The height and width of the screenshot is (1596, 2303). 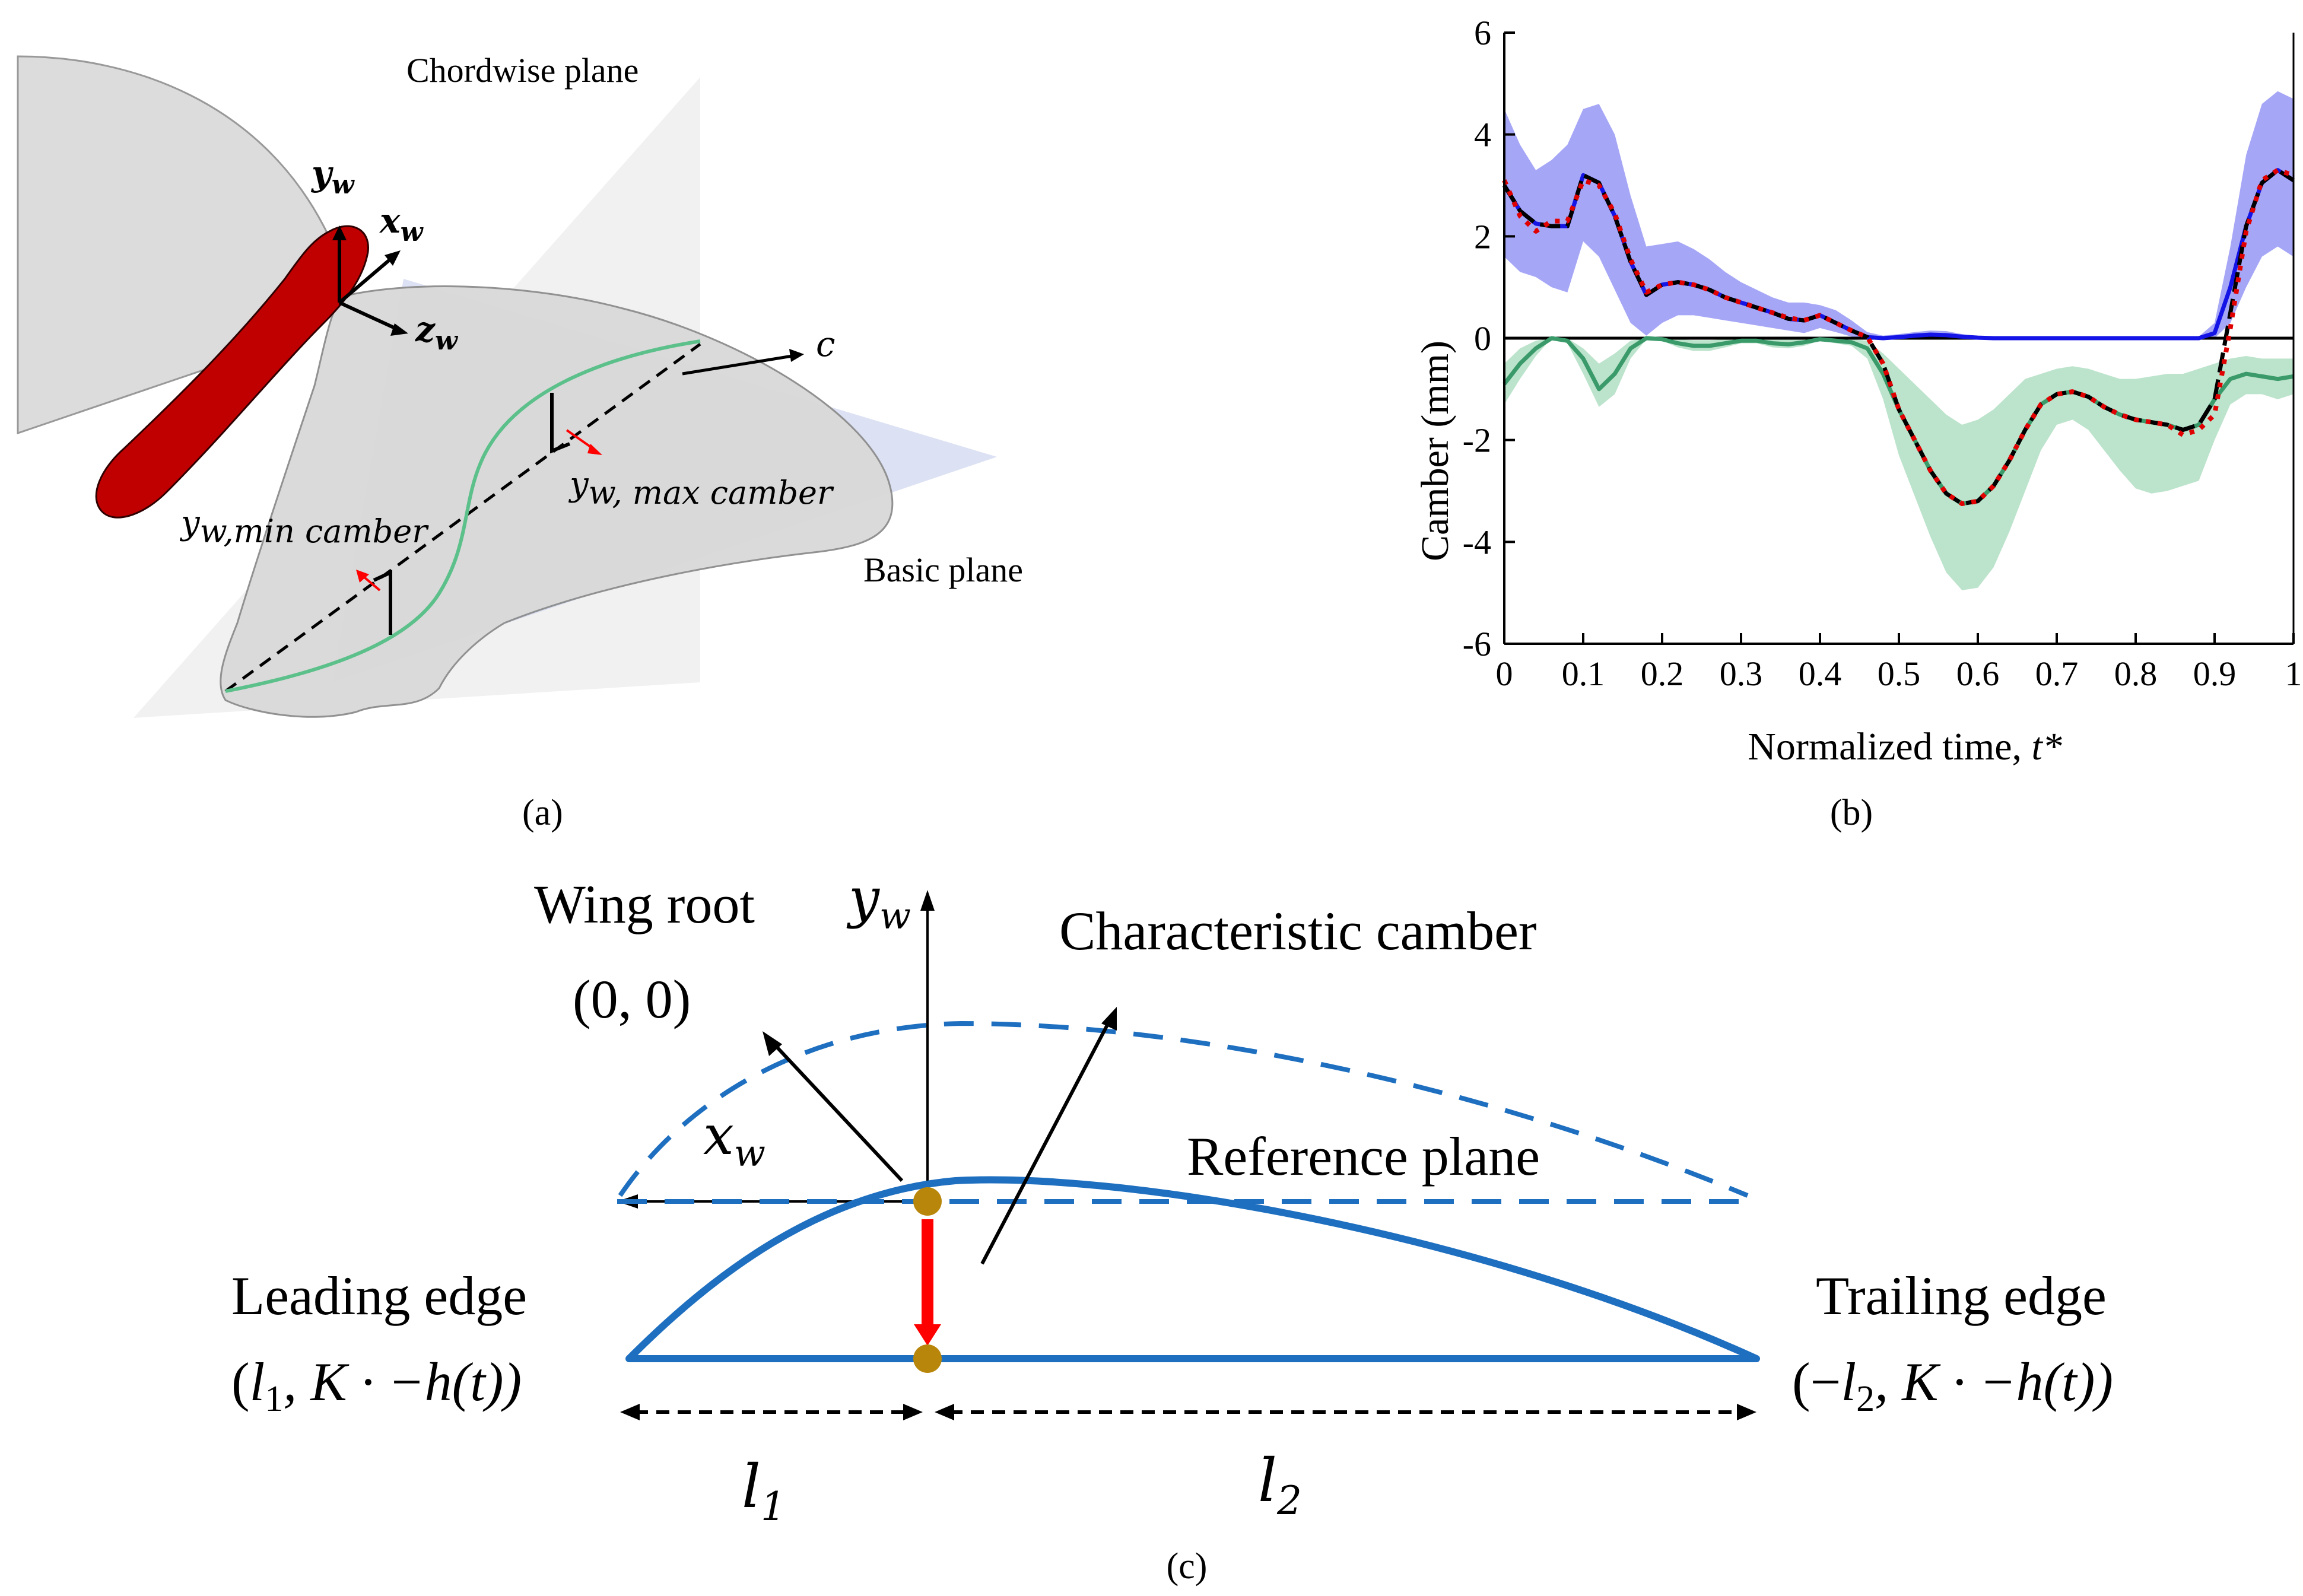 What do you see at coordinates (402, 224) in the screenshot?
I see `xw-label: xw` at bounding box center [402, 224].